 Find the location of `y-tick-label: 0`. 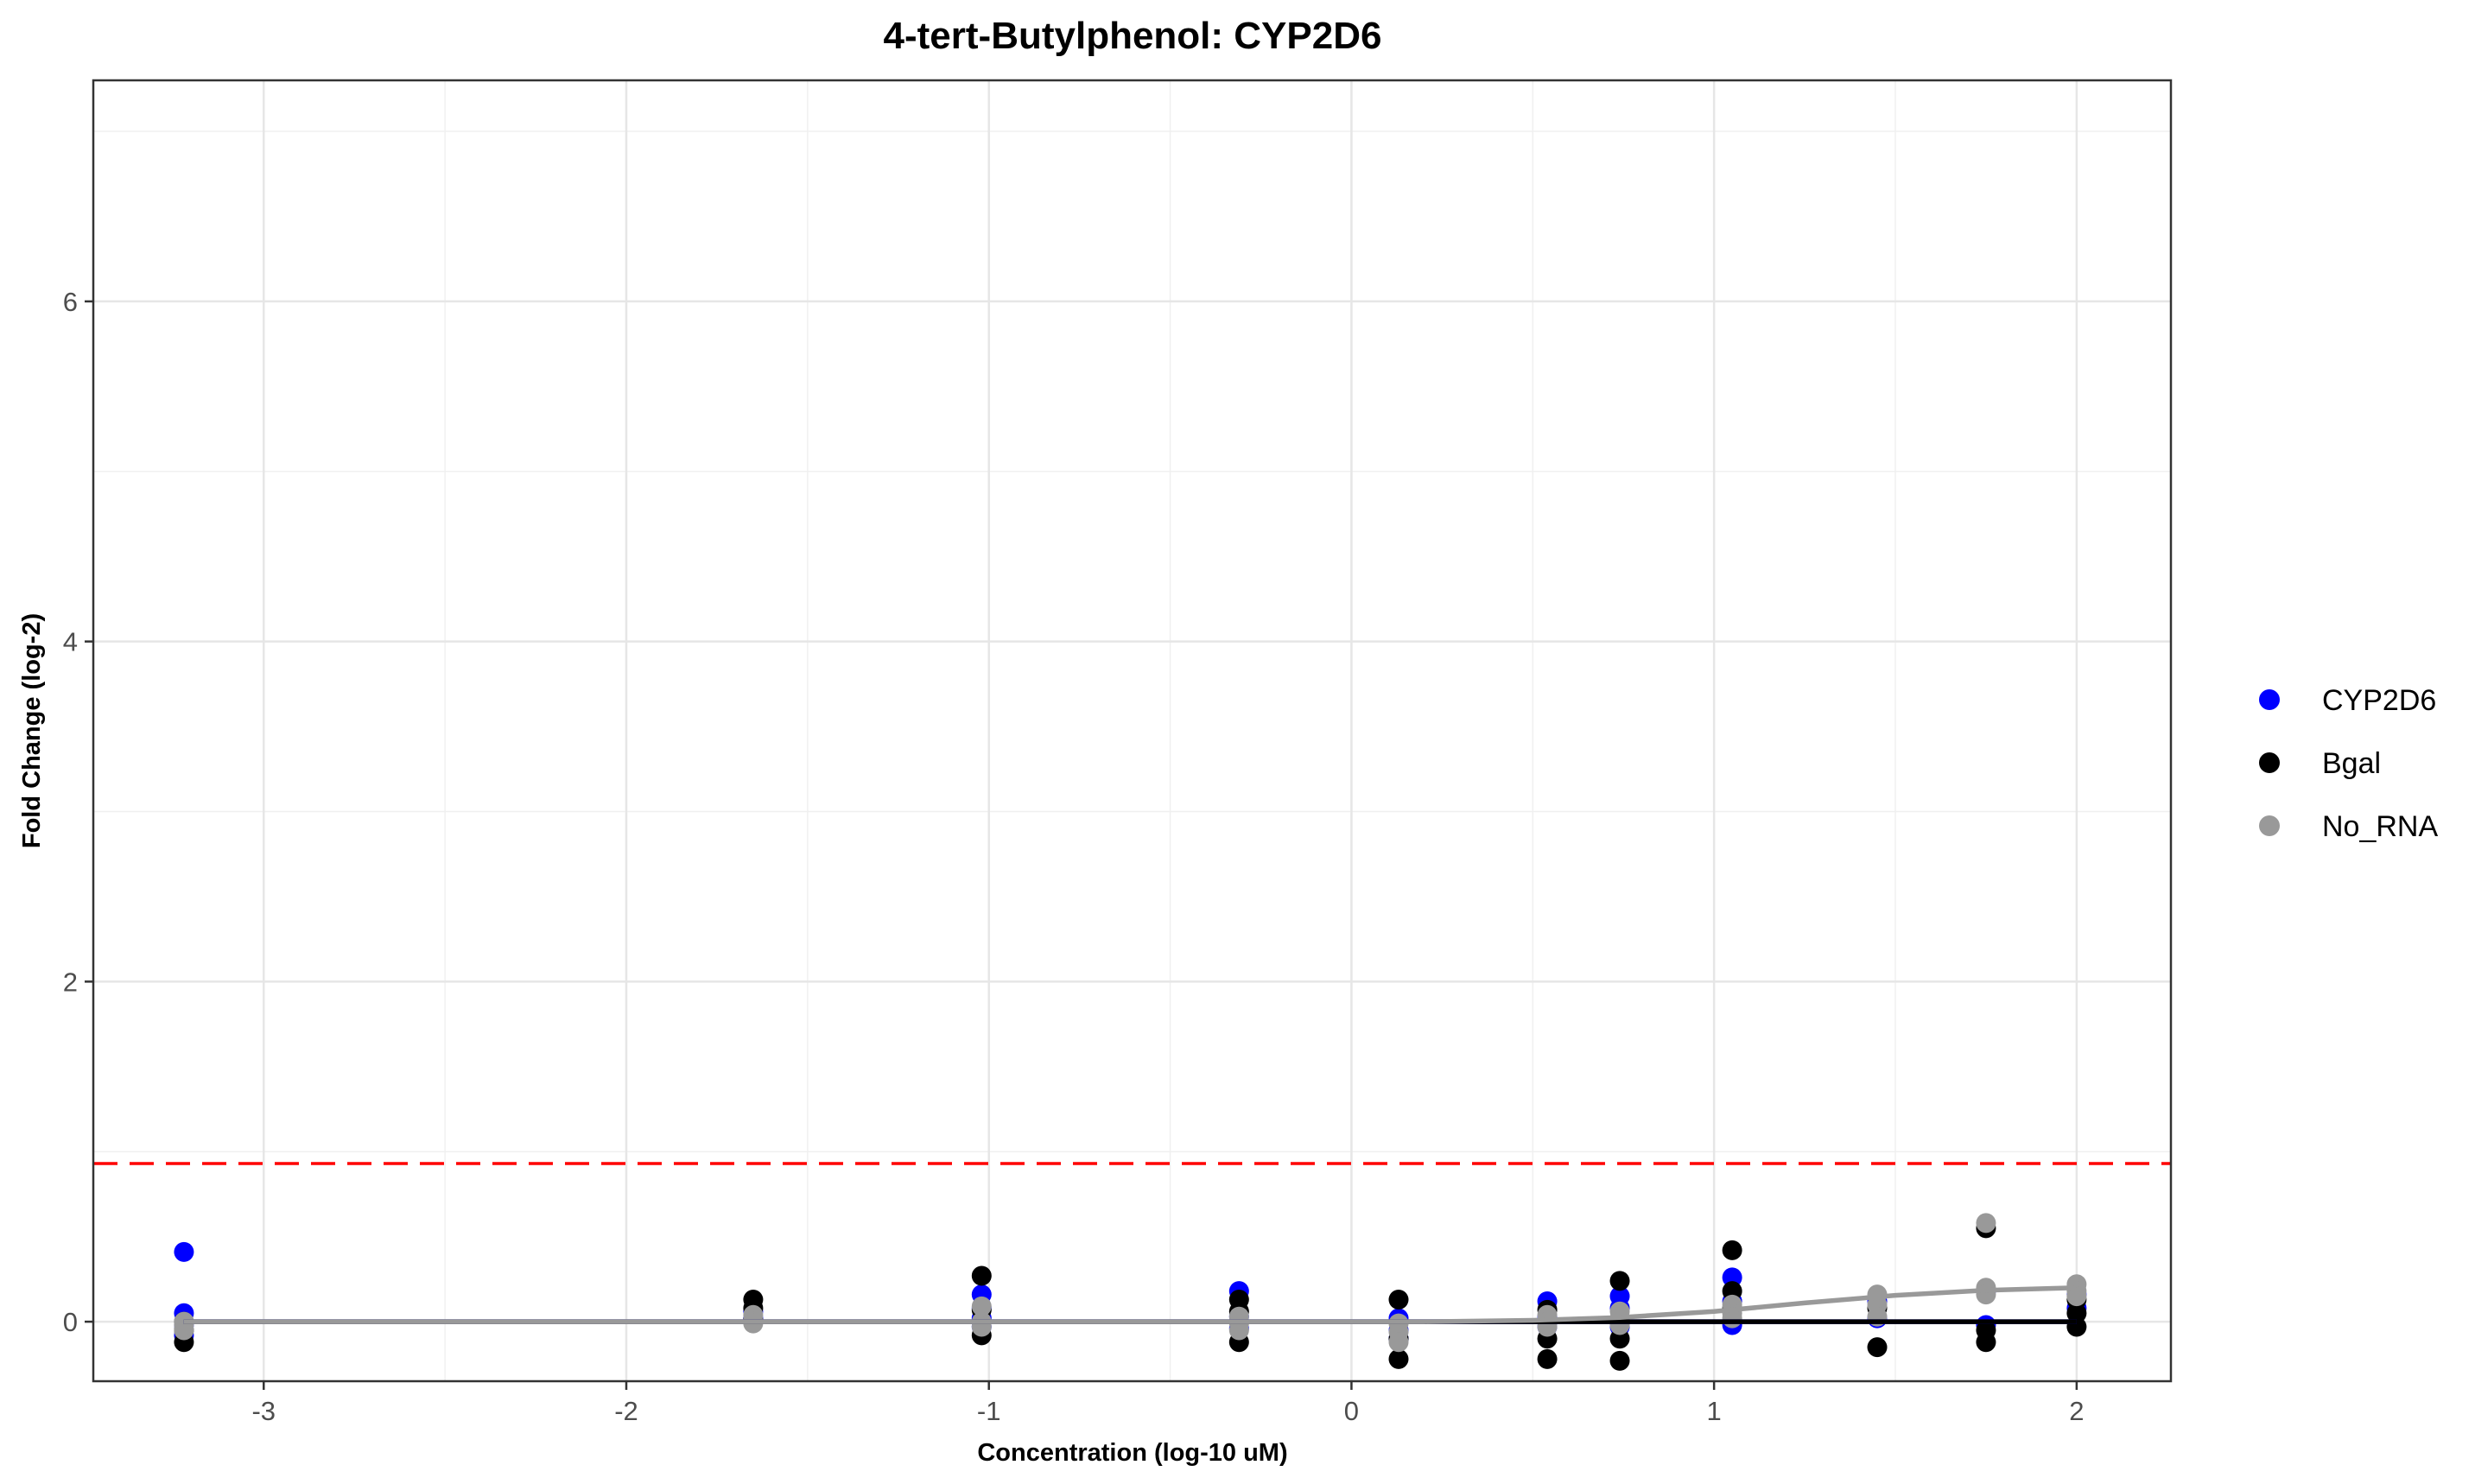

y-tick-label: 0 is located at coordinates (70, 1322).